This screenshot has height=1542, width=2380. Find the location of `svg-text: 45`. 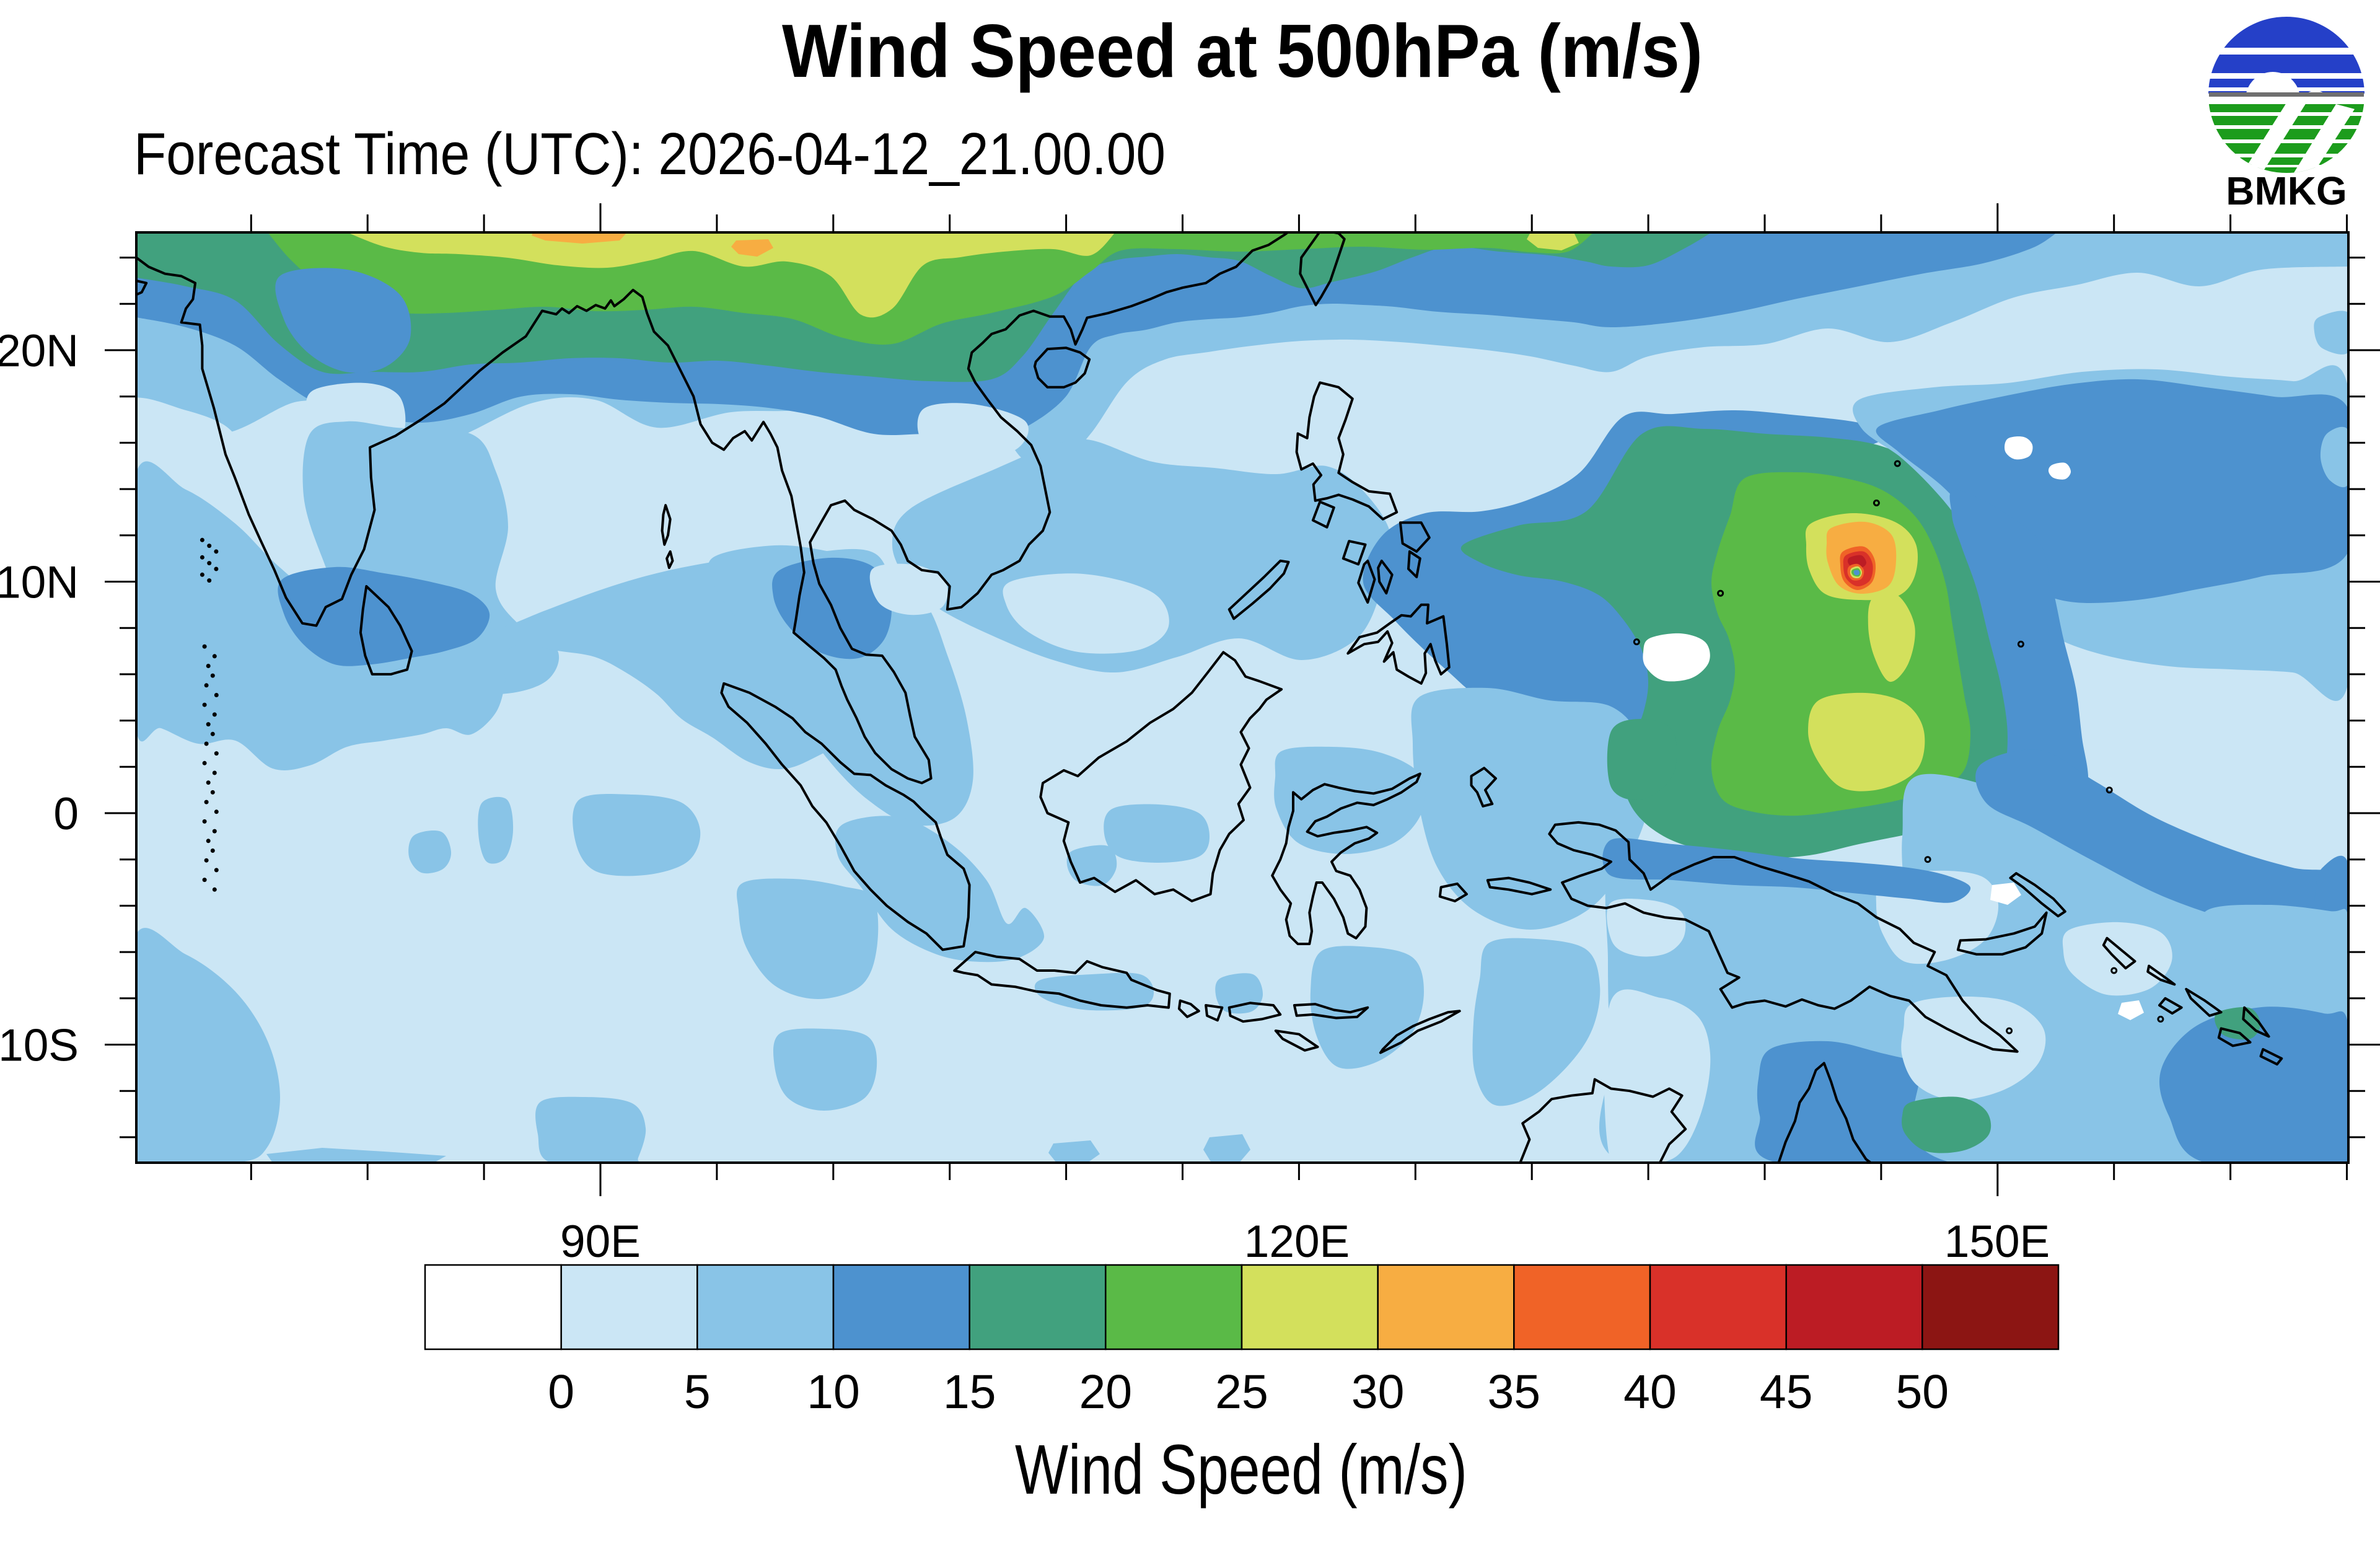

svg-text: 45 is located at coordinates (1786, 1392).